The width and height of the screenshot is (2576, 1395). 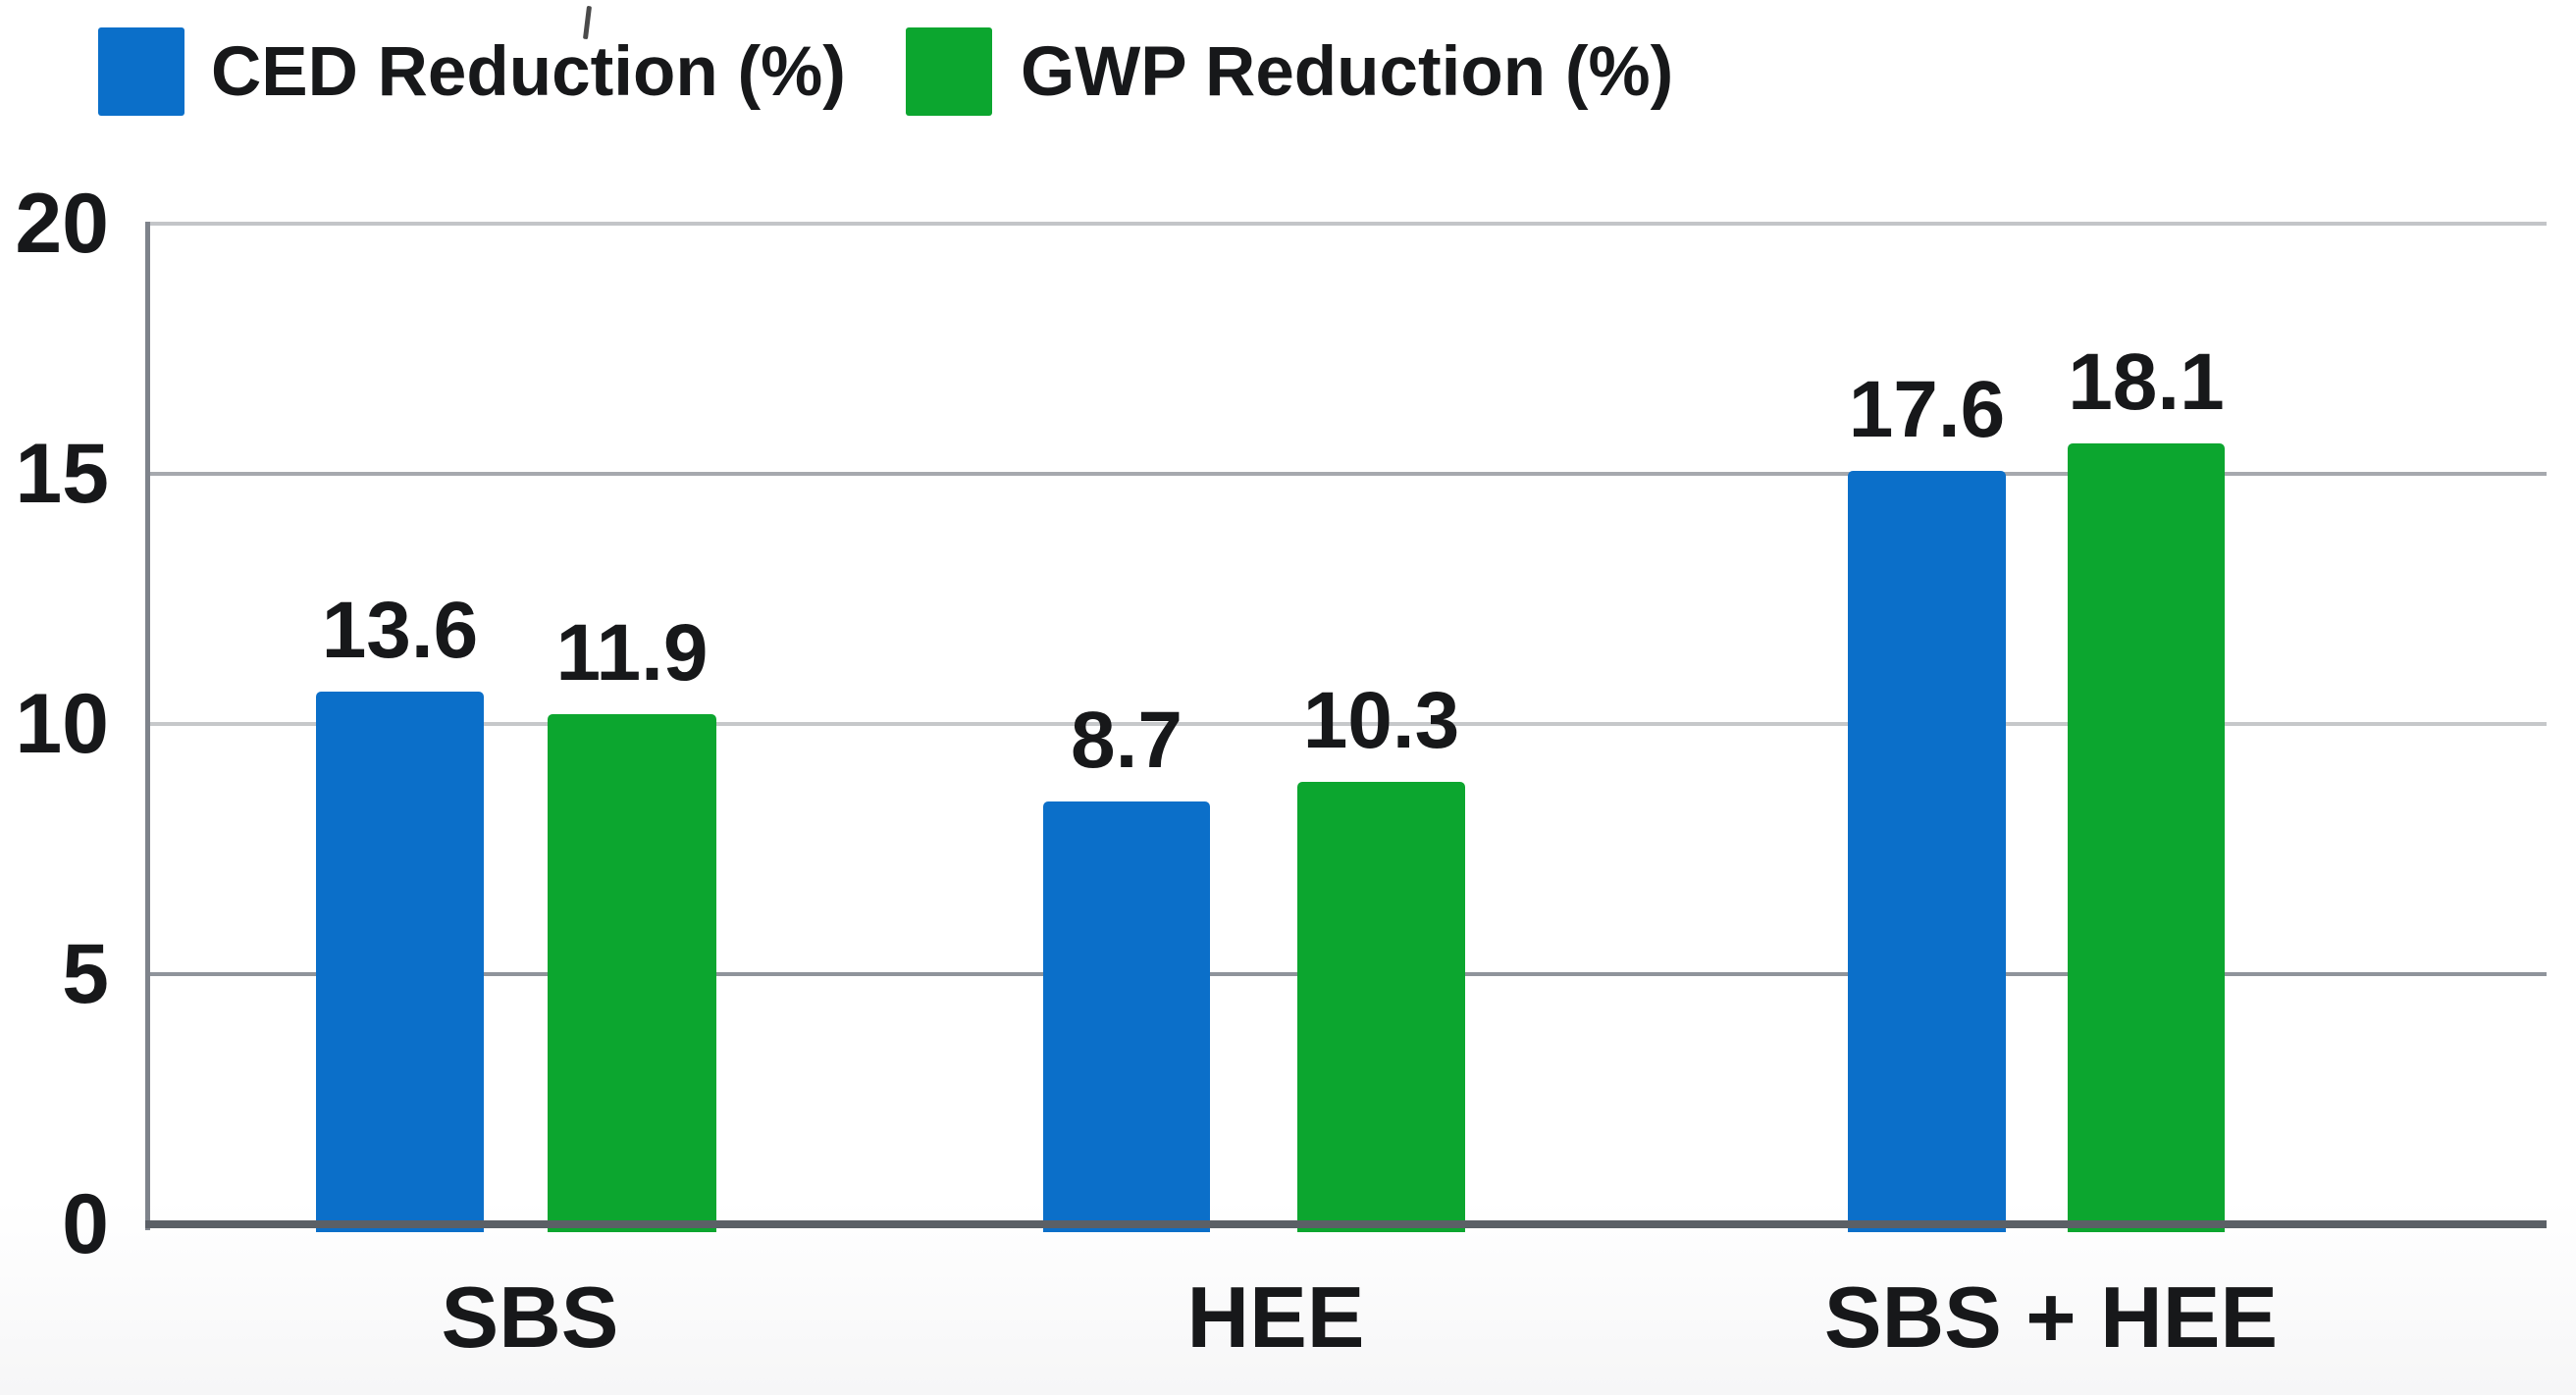 I want to click on y-tick-label-5: 5, so click(x=85, y=974).